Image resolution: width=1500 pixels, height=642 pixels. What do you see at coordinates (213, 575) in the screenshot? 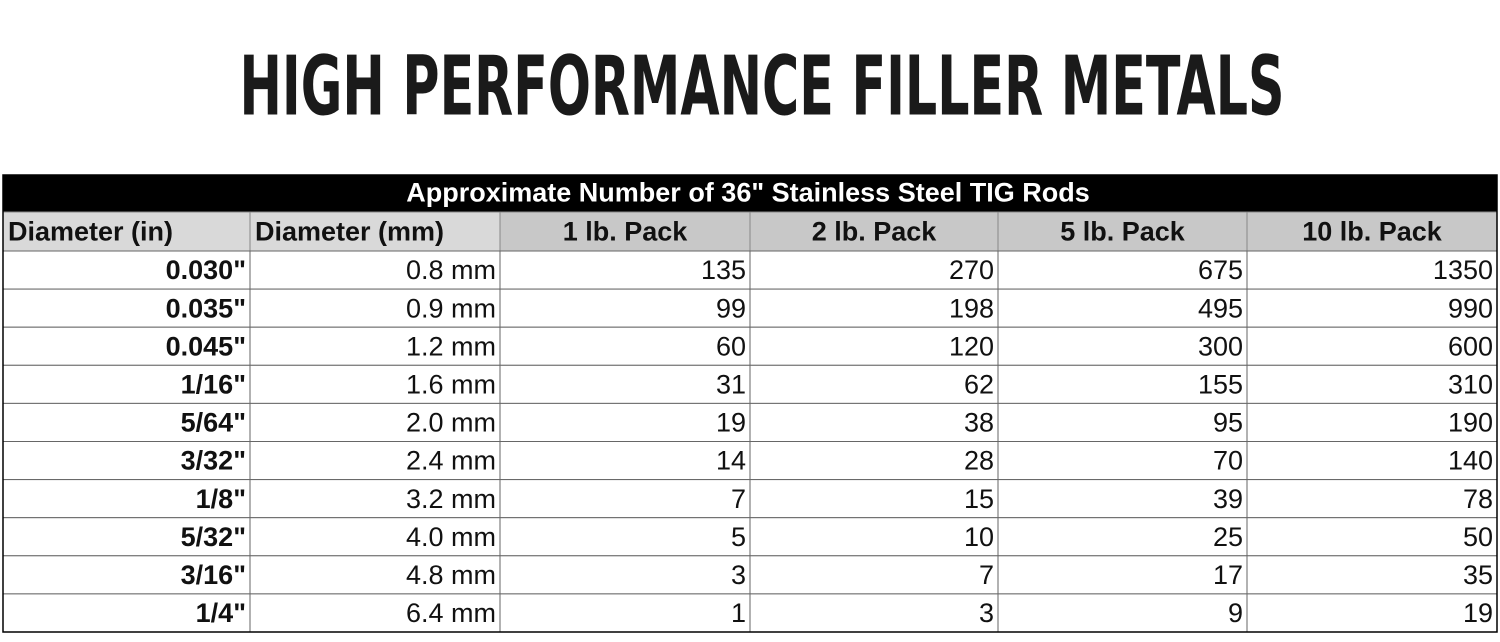
I see `cell: 3/16"` at bounding box center [213, 575].